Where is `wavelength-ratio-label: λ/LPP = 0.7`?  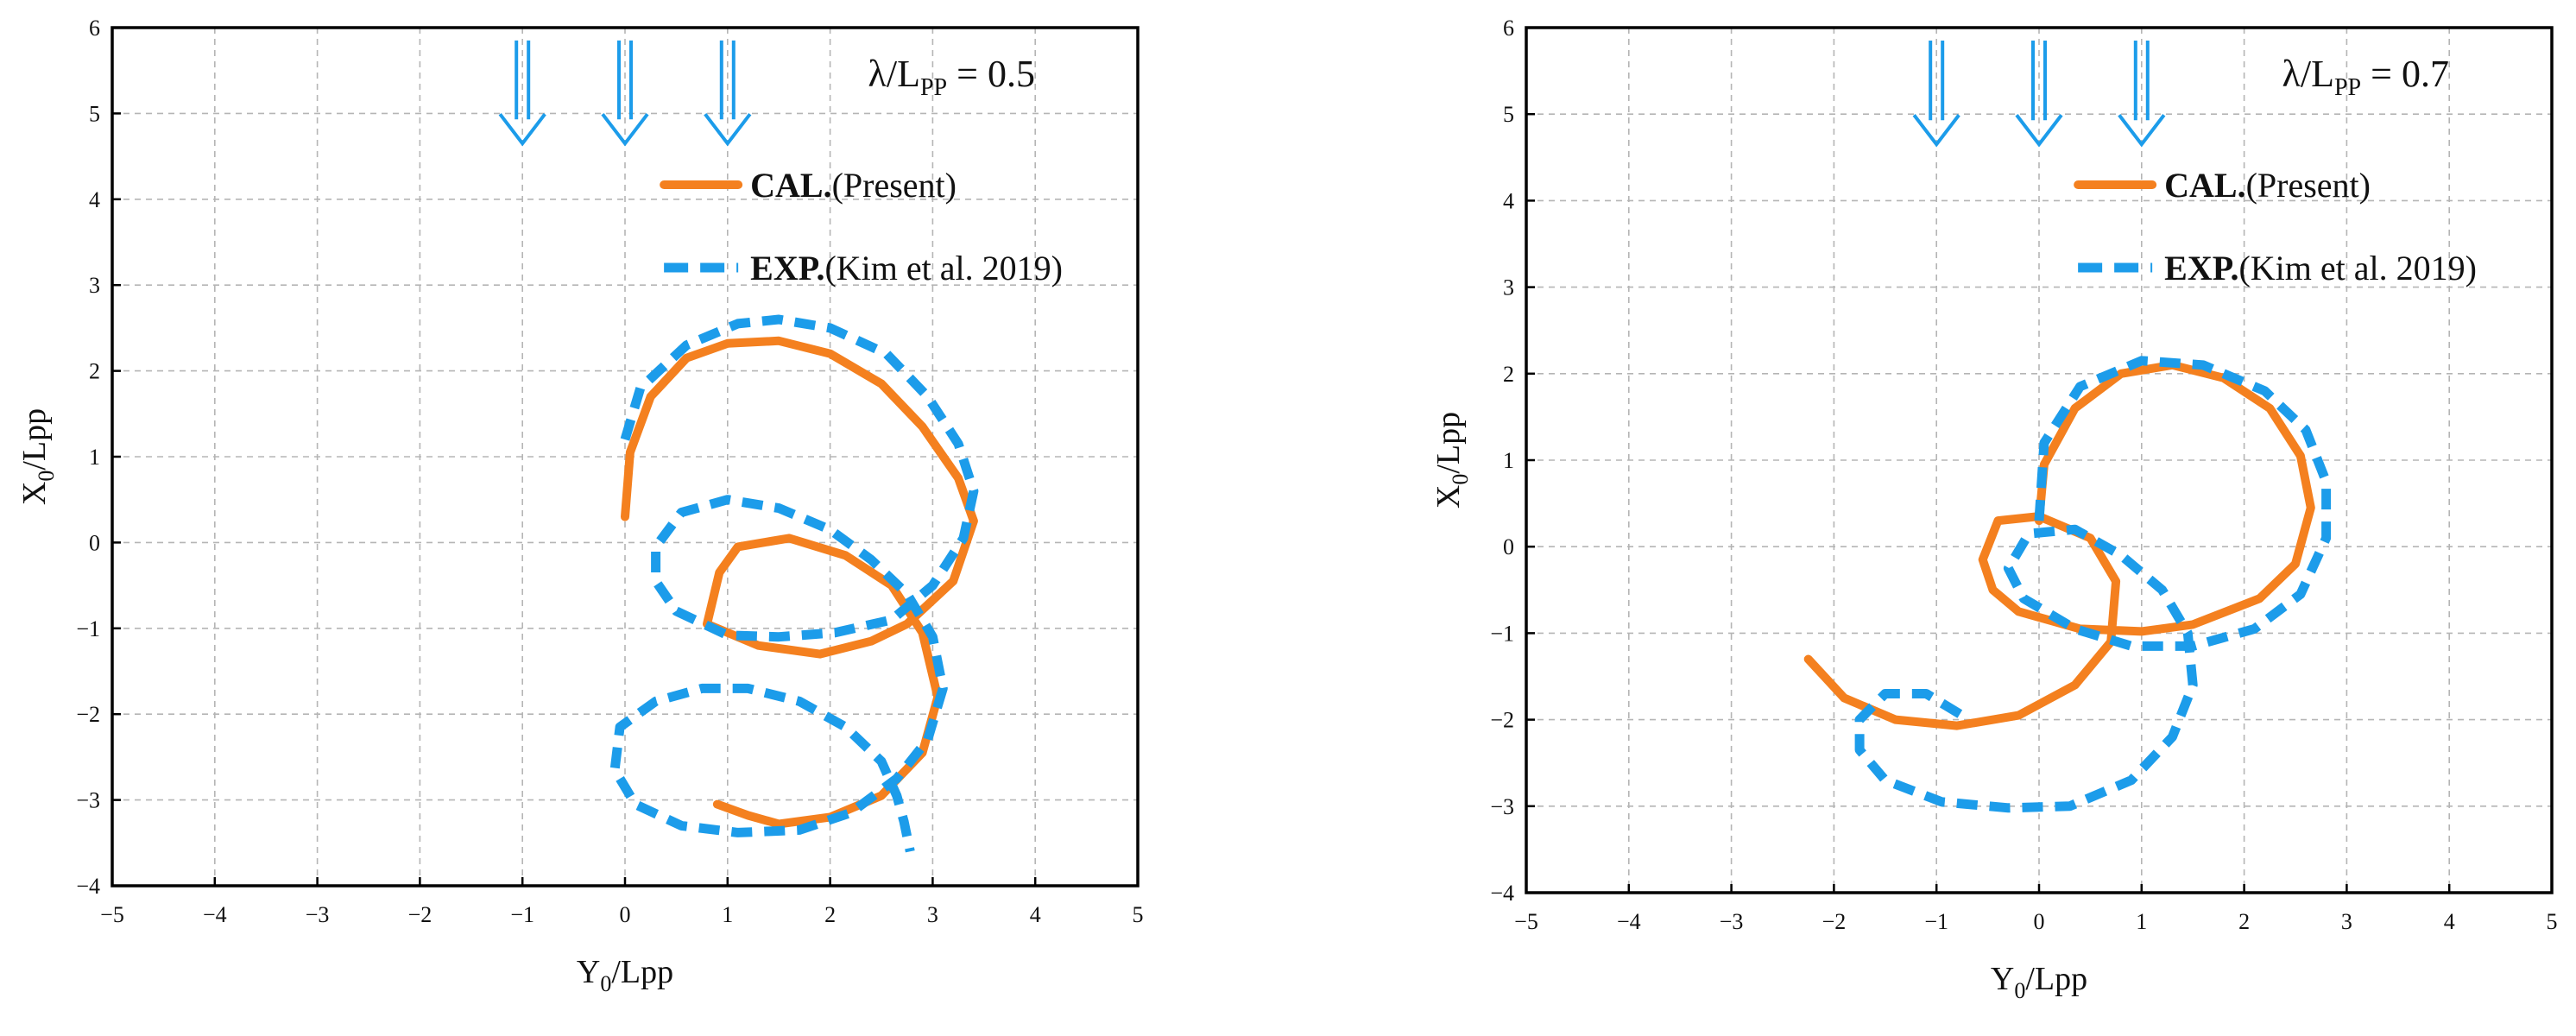
wavelength-ratio-label: λ/LPP = 0.7 is located at coordinates (2365, 77).